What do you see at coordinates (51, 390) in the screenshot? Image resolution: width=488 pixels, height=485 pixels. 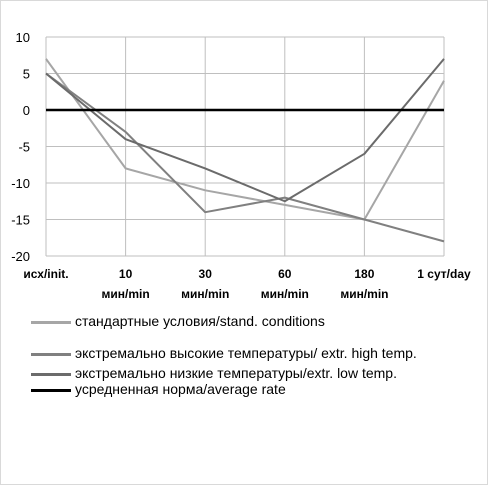 I see `legend-swatch-average` at bounding box center [51, 390].